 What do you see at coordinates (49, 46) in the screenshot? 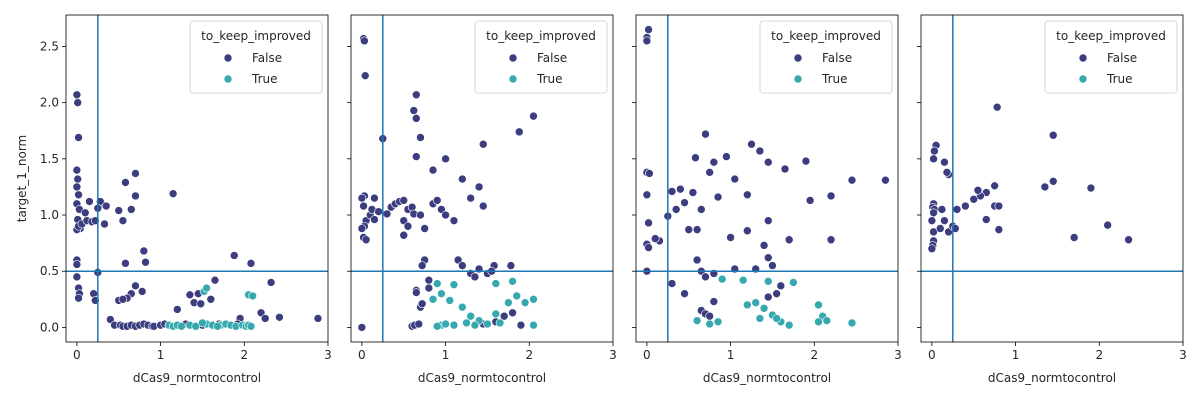
I see `y-tick-label: 2.5` at bounding box center [49, 46].